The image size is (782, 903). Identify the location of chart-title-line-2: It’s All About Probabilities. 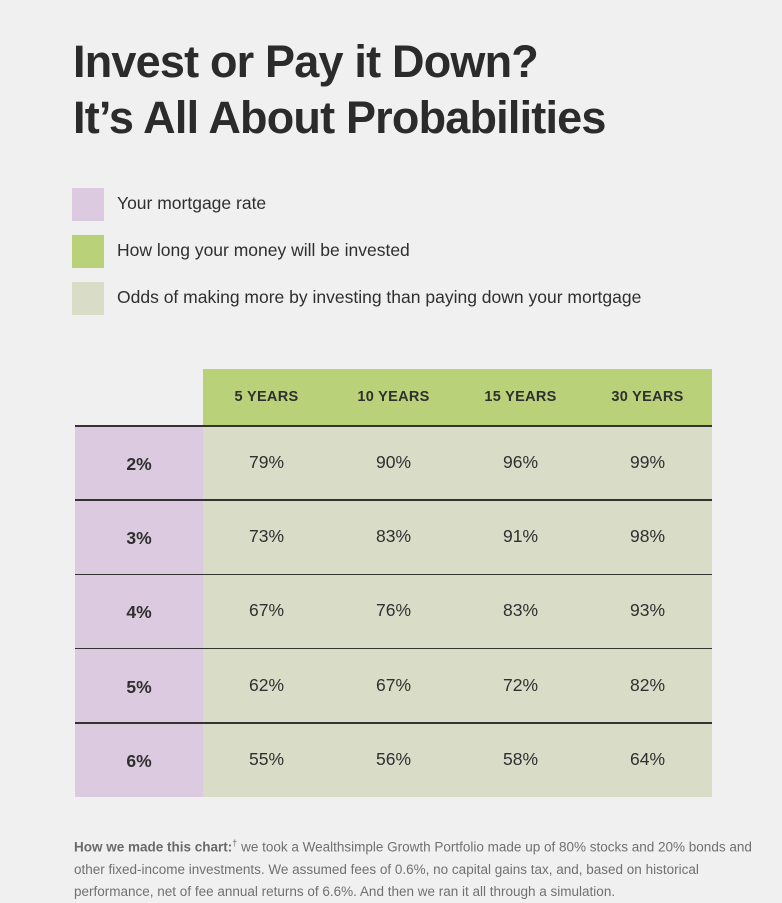
(339, 117).